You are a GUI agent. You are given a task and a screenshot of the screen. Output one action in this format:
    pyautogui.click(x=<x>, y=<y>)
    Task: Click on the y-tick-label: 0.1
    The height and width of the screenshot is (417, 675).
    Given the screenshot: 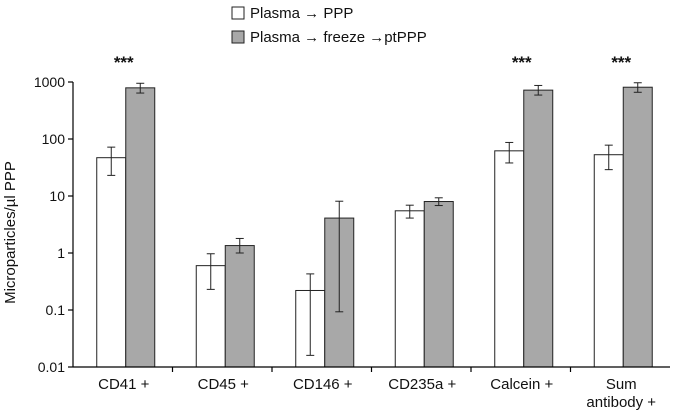 What is the action you would take?
    pyautogui.click(x=56, y=310)
    